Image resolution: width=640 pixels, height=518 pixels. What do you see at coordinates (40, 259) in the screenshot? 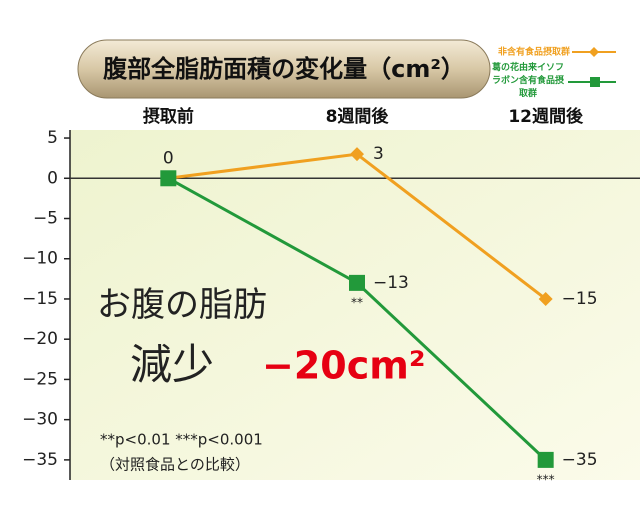
I see `y-tick-label: −10` at bounding box center [40, 259].